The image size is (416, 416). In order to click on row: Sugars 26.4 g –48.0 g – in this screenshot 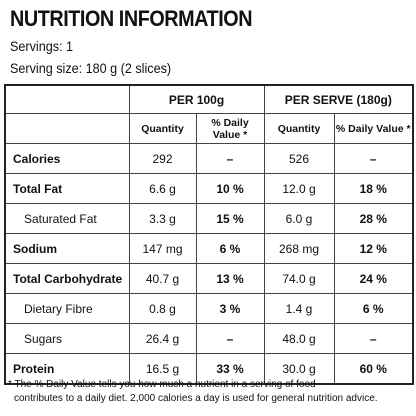, I will do `click(209, 338)`.